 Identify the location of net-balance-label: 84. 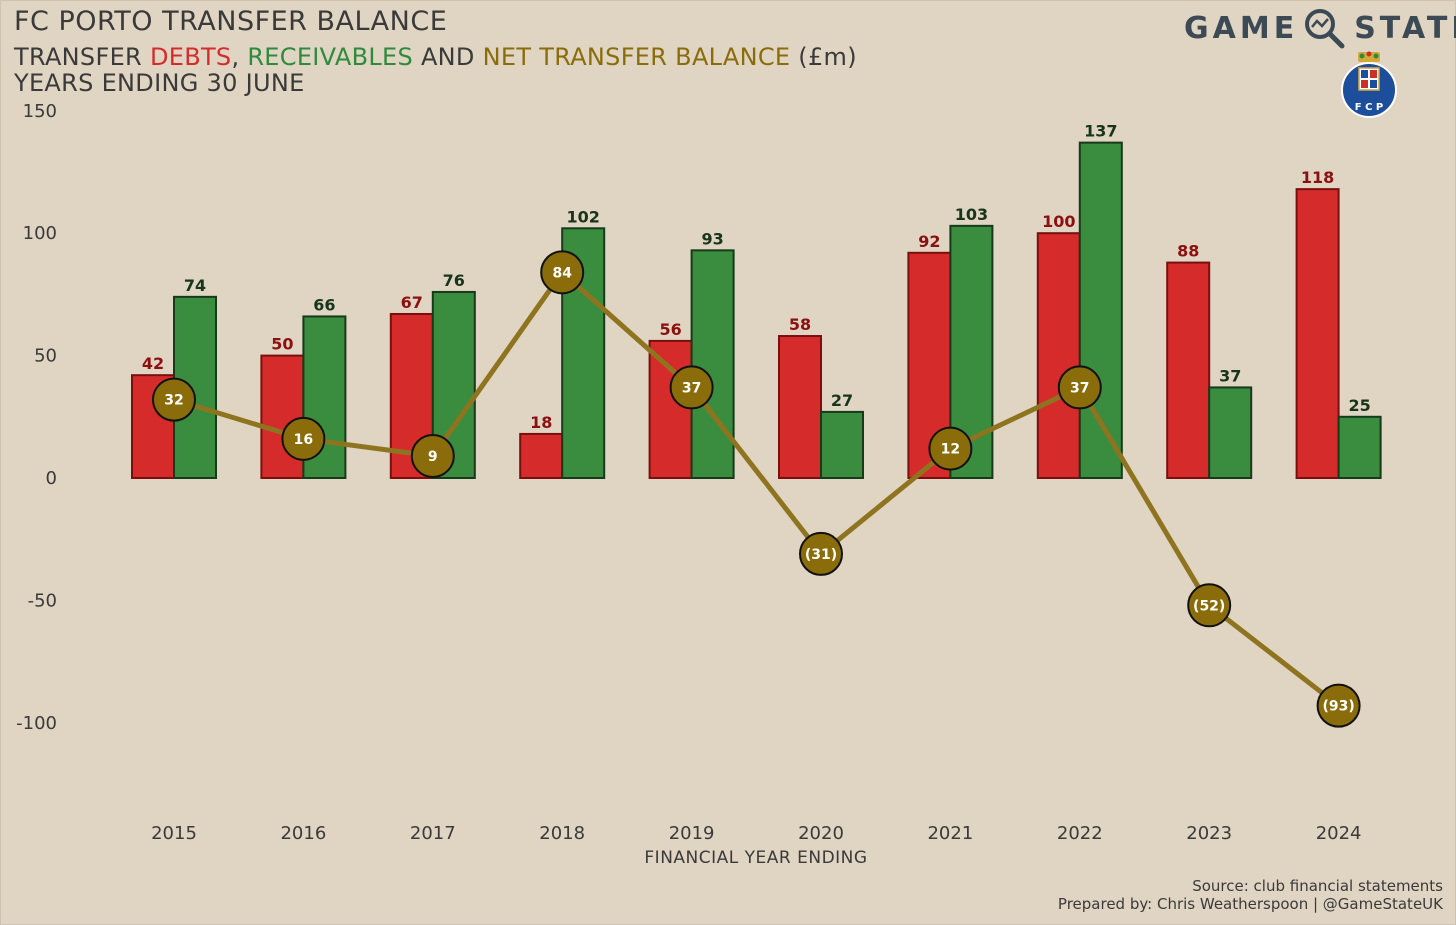
(562, 273).